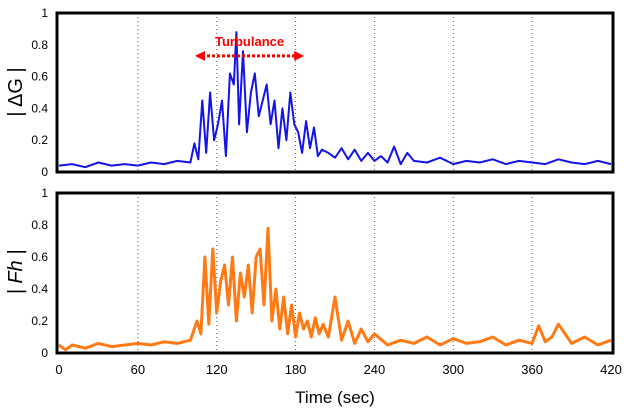  What do you see at coordinates (611, 369) in the screenshot?
I see `bottom-x-tick-label: 420` at bounding box center [611, 369].